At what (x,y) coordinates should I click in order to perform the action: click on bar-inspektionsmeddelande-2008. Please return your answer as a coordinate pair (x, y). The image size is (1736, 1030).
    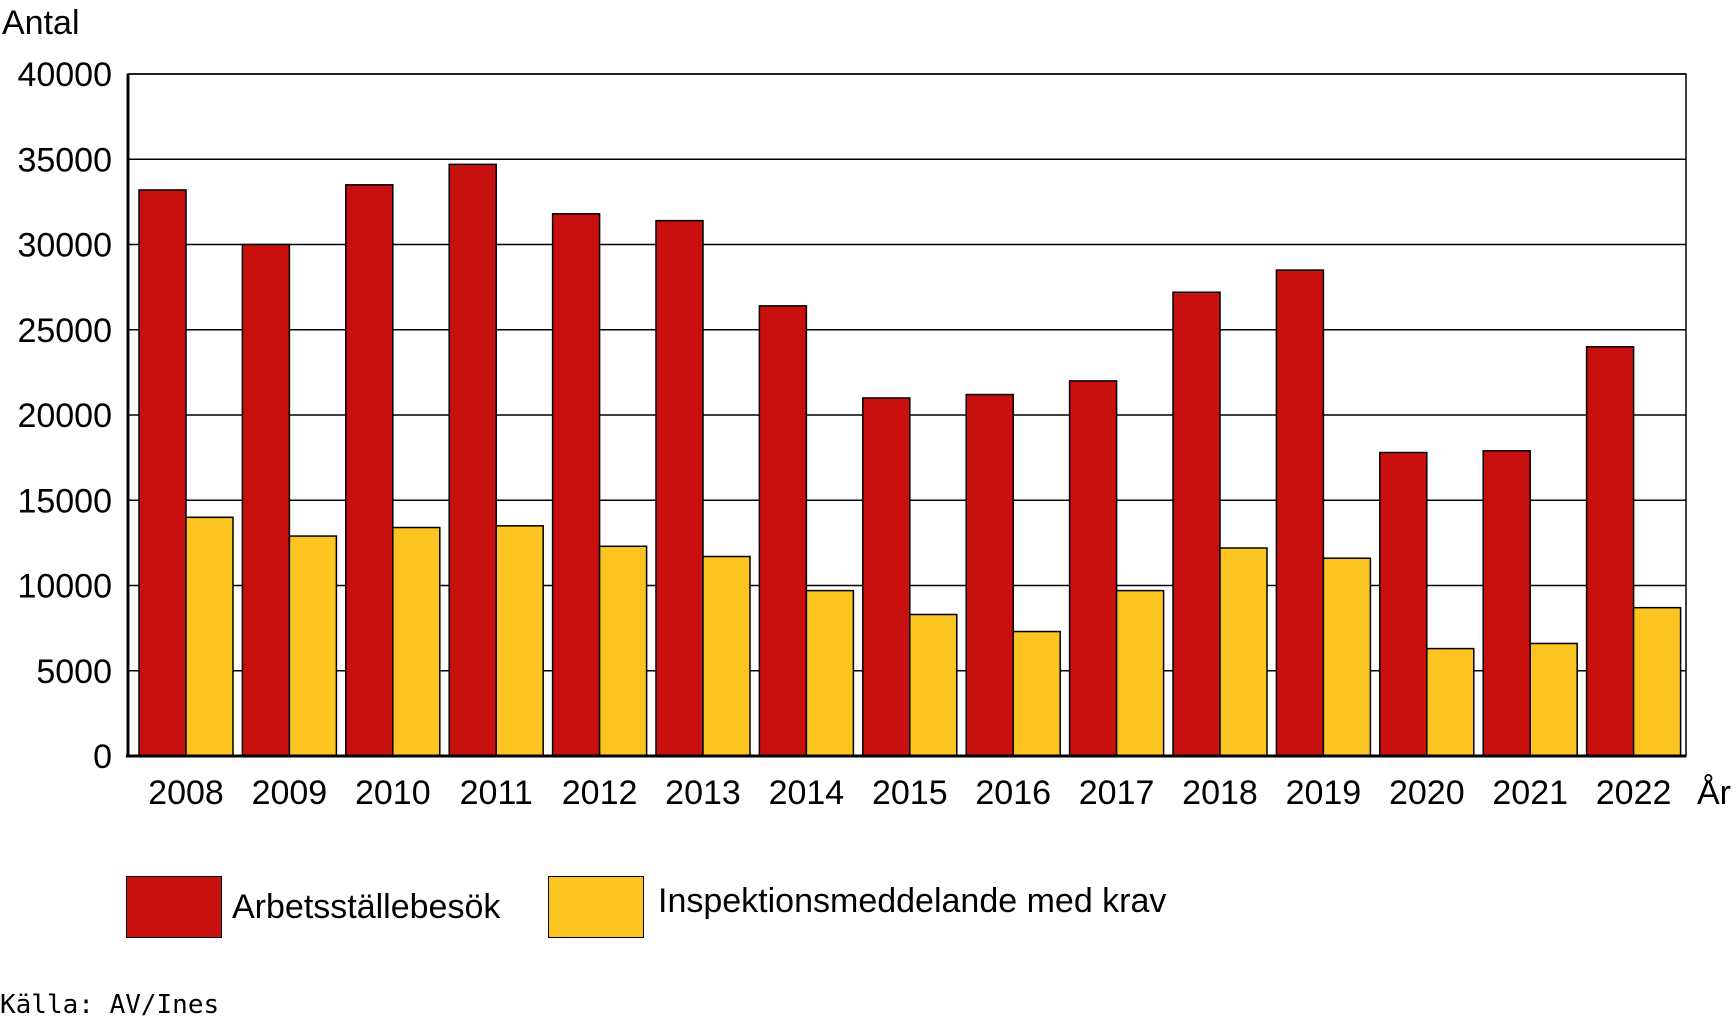
    Looking at the image, I should click on (209, 636).